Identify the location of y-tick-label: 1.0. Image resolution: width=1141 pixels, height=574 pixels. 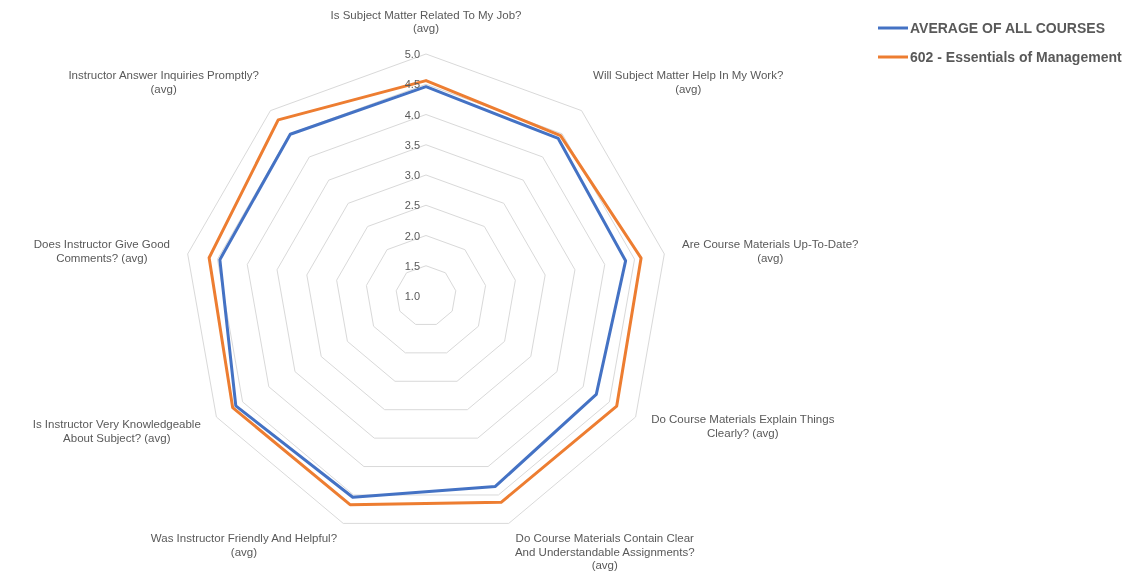
(412, 296).